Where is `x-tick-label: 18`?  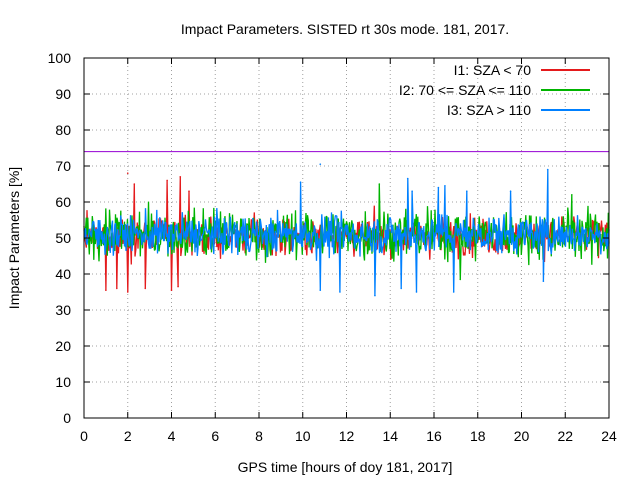 x-tick-label: 18 is located at coordinates (478, 436).